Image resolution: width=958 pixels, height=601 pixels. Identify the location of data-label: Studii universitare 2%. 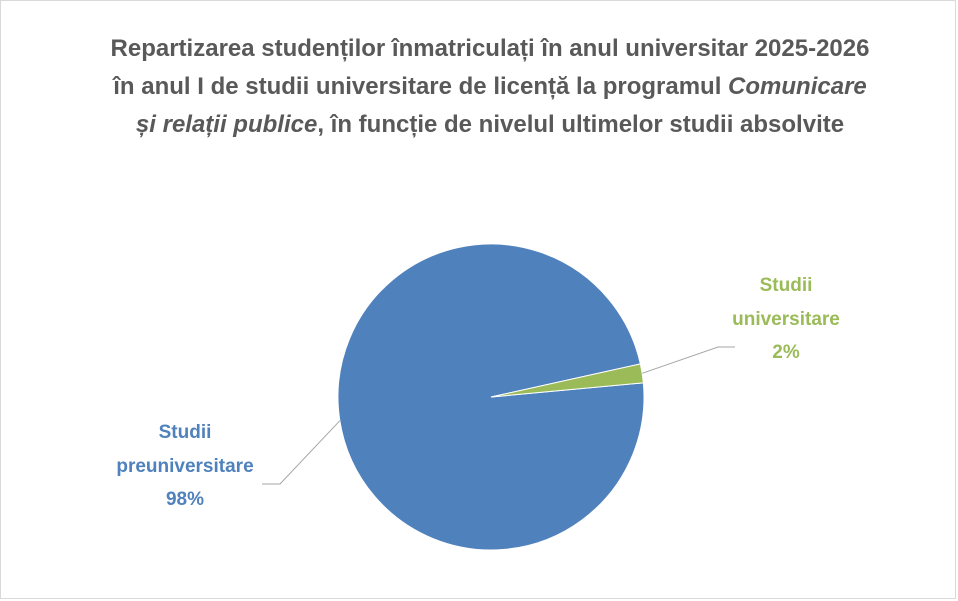
(786, 319).